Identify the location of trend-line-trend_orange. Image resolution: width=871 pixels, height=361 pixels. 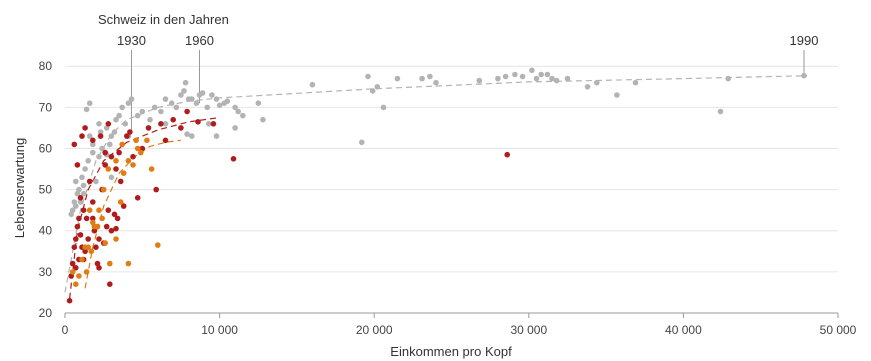
(132, 214).